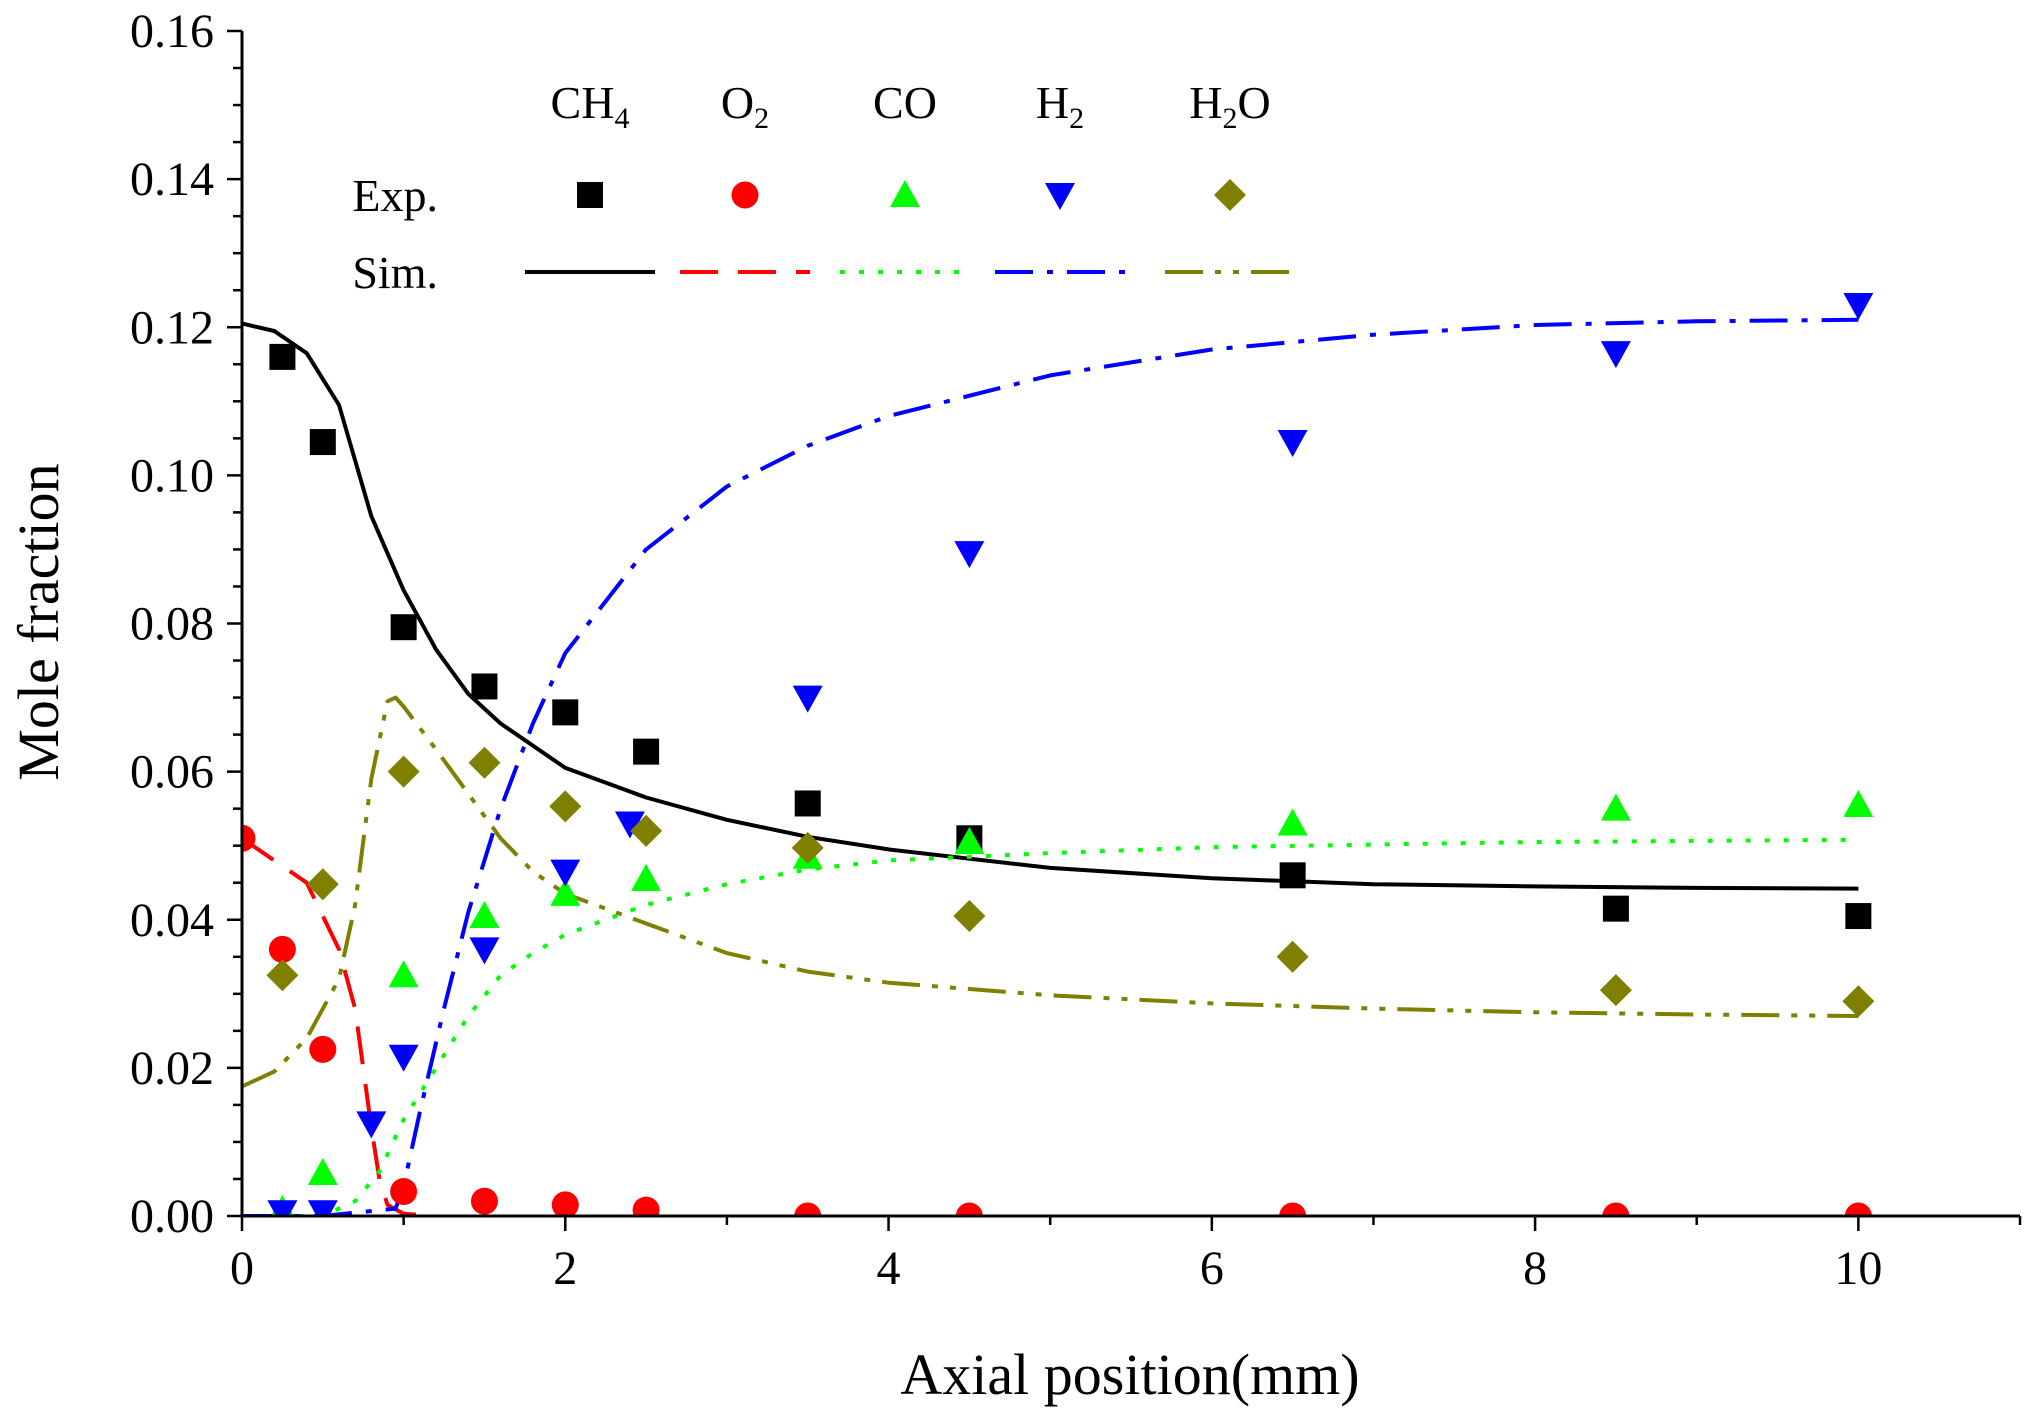 Image resolution: width=2030 pixels, height=1414 pixels. Describe the element at coordinates (172, 1068) in the screenshot. I see `y-tick-label: 0.02` at that location.